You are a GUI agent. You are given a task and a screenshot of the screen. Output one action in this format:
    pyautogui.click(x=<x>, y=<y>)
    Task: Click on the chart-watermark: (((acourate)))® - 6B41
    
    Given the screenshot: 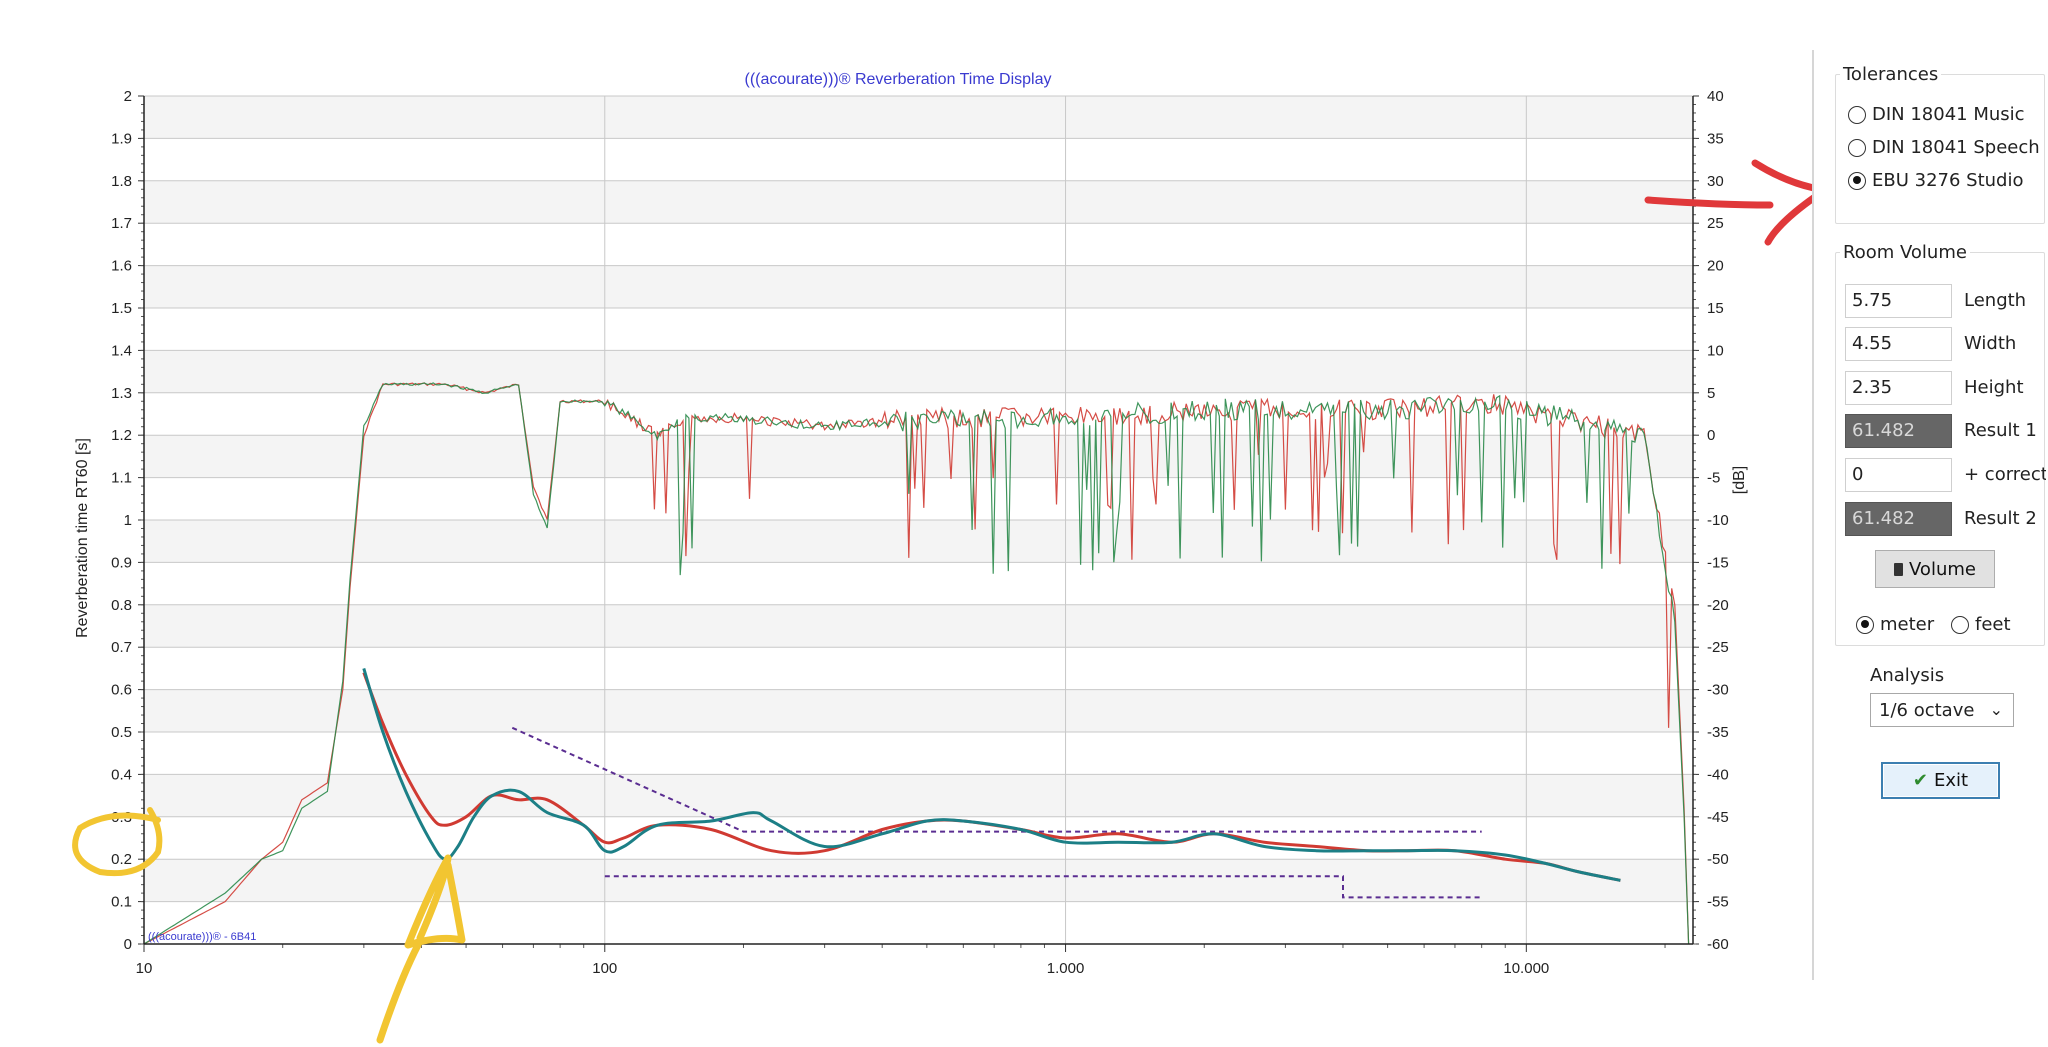 What is the action you would take?
    pyautogui.click(x=202, y=937)
    